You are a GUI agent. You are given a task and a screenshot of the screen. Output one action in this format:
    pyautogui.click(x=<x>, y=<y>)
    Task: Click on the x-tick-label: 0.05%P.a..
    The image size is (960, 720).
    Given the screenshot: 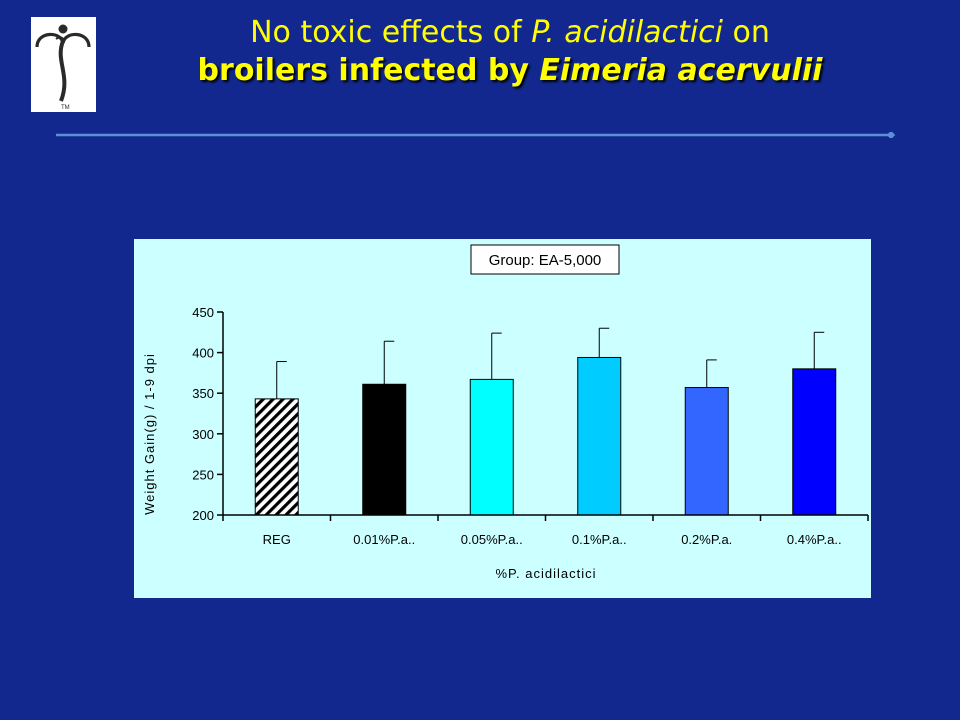 What is the action you would take?
    pyautogui.click(x=492, y=539)
    